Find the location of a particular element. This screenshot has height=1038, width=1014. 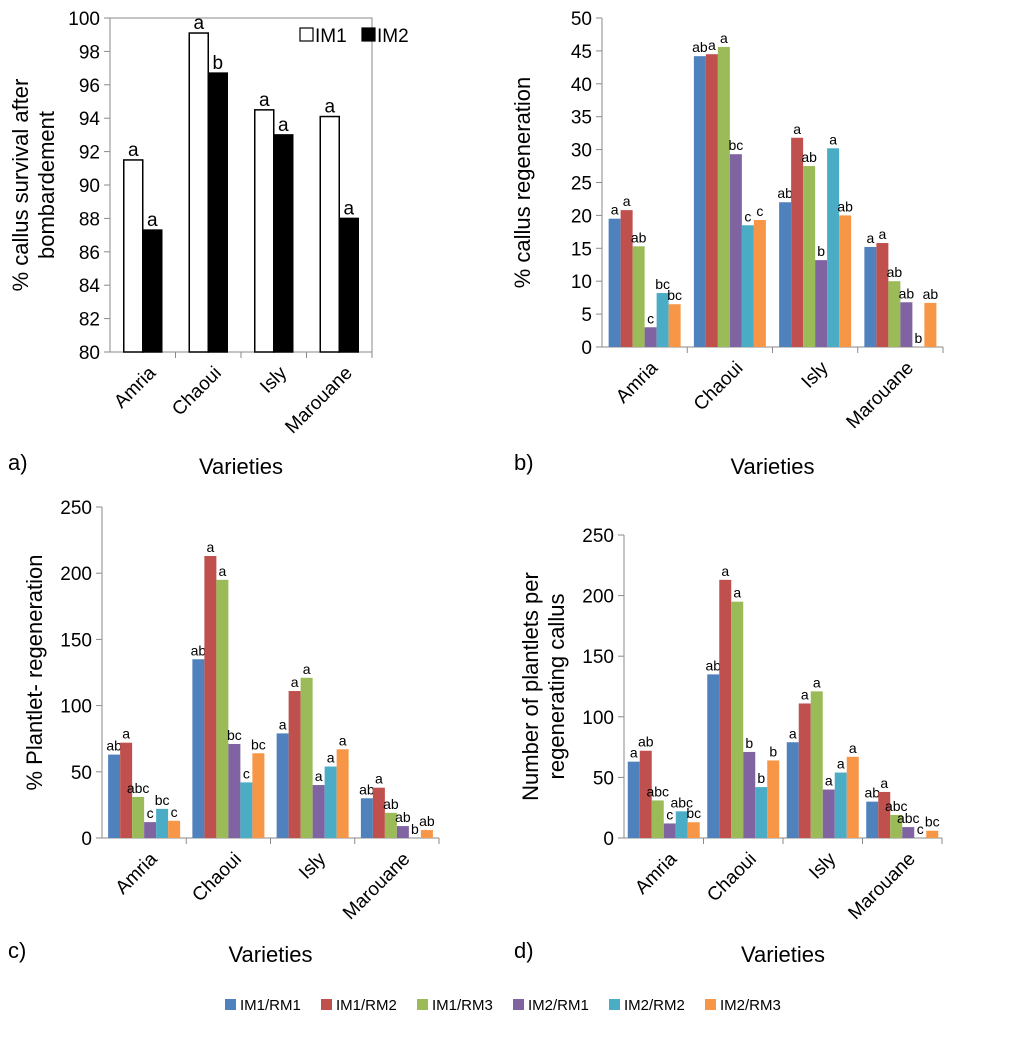

y-tick-label: 150 is located at coordinates (598, 657).